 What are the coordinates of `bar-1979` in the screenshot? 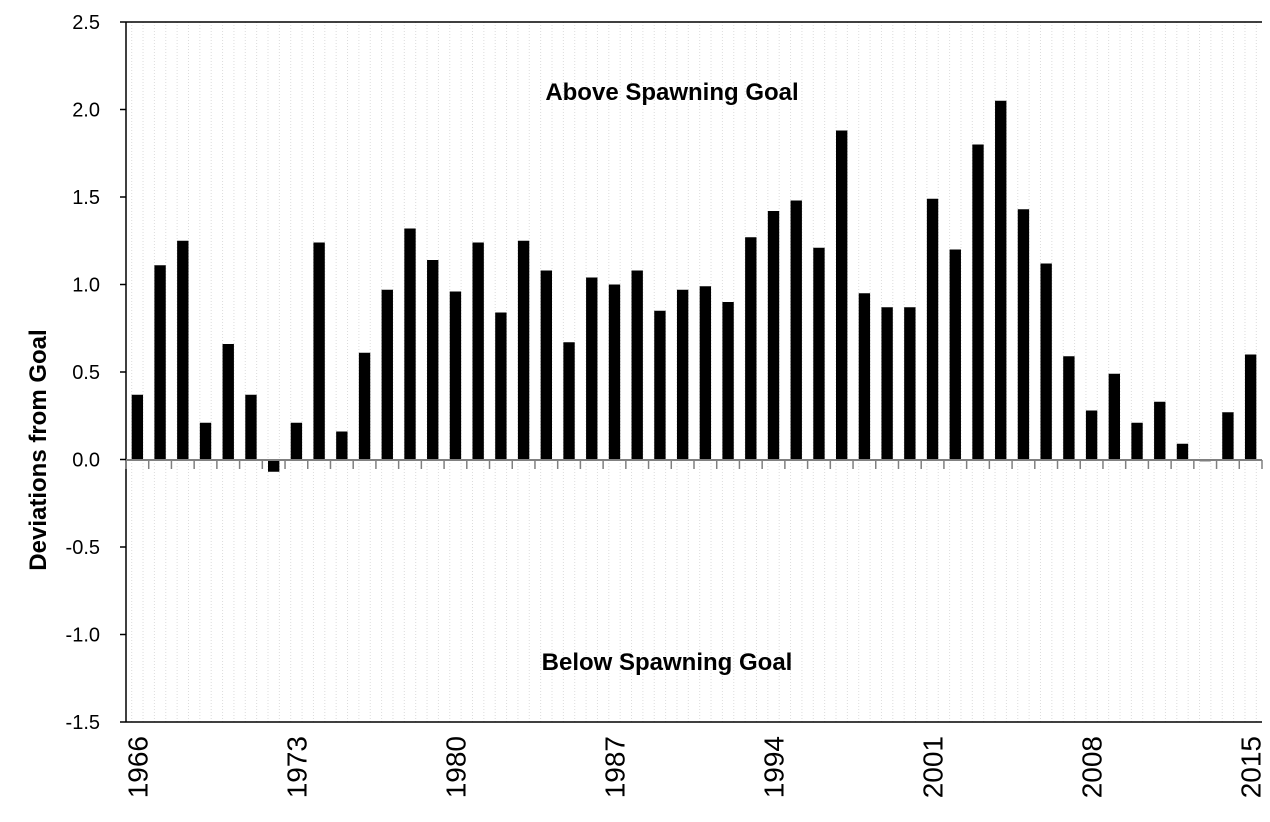 It's located at (433, 360).